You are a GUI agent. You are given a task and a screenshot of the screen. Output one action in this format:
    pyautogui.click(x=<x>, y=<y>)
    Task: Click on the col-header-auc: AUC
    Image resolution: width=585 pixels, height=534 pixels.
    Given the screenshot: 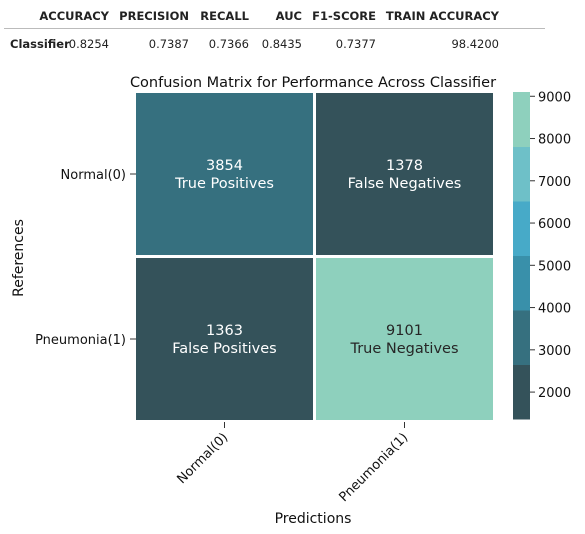 What is the action you would take?
    pyautogui.click(x=288, y=16)
    